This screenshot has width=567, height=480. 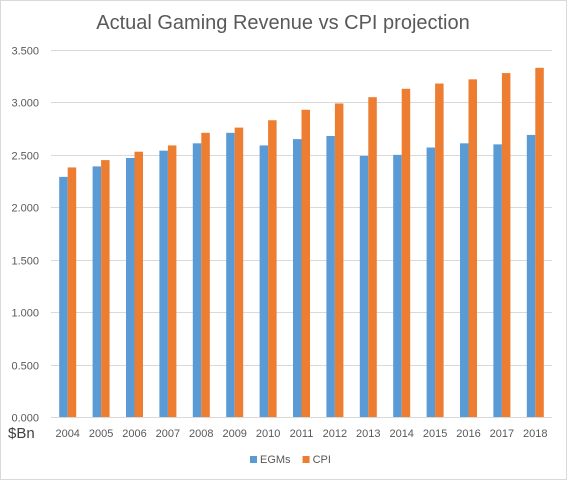 What do you see at coordinates (197, 280) in the screenshot?
I see `bar-egms-2008` at bounding box center [197, 280].